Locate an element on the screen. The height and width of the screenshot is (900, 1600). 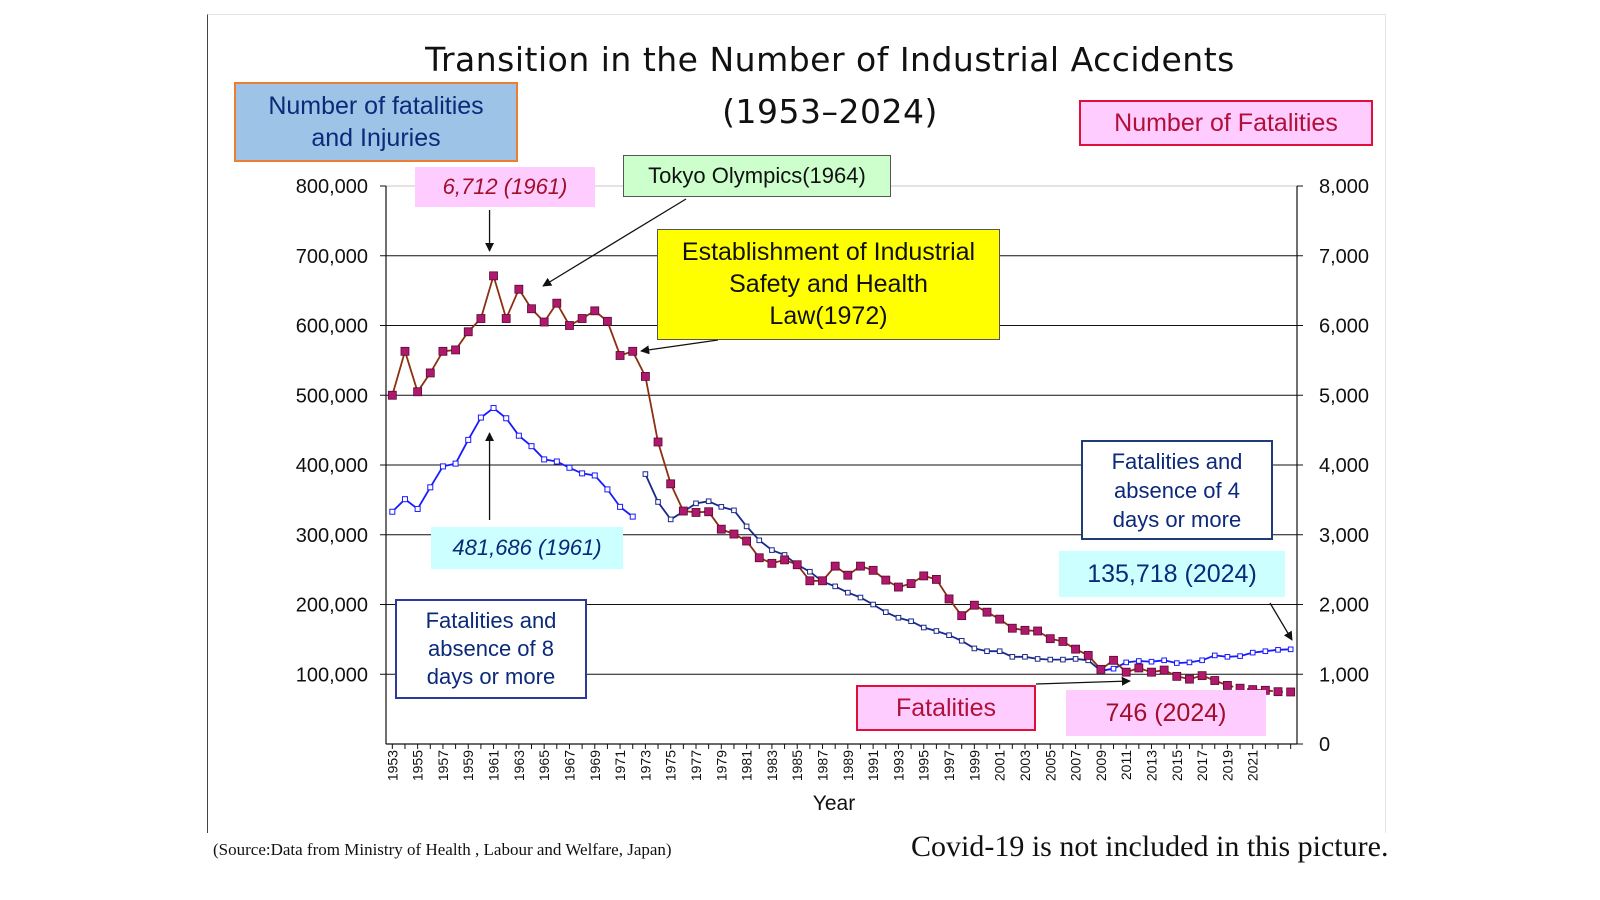
x-tick-label: 2017 is located at coordinates (1202, 765).